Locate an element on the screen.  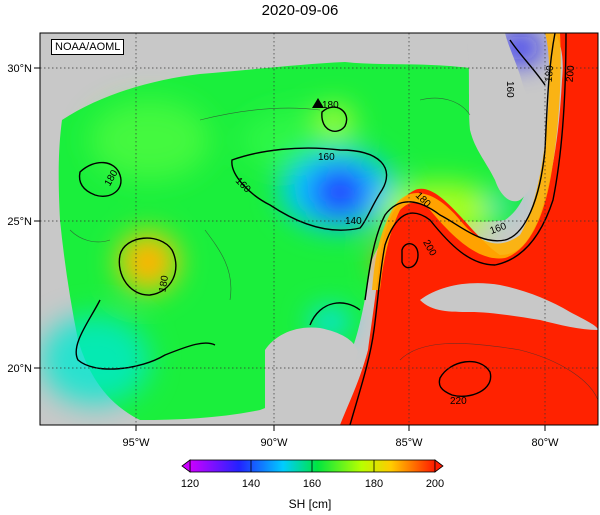
lat-label-20: 20°N is located at coordinates (19, 369).